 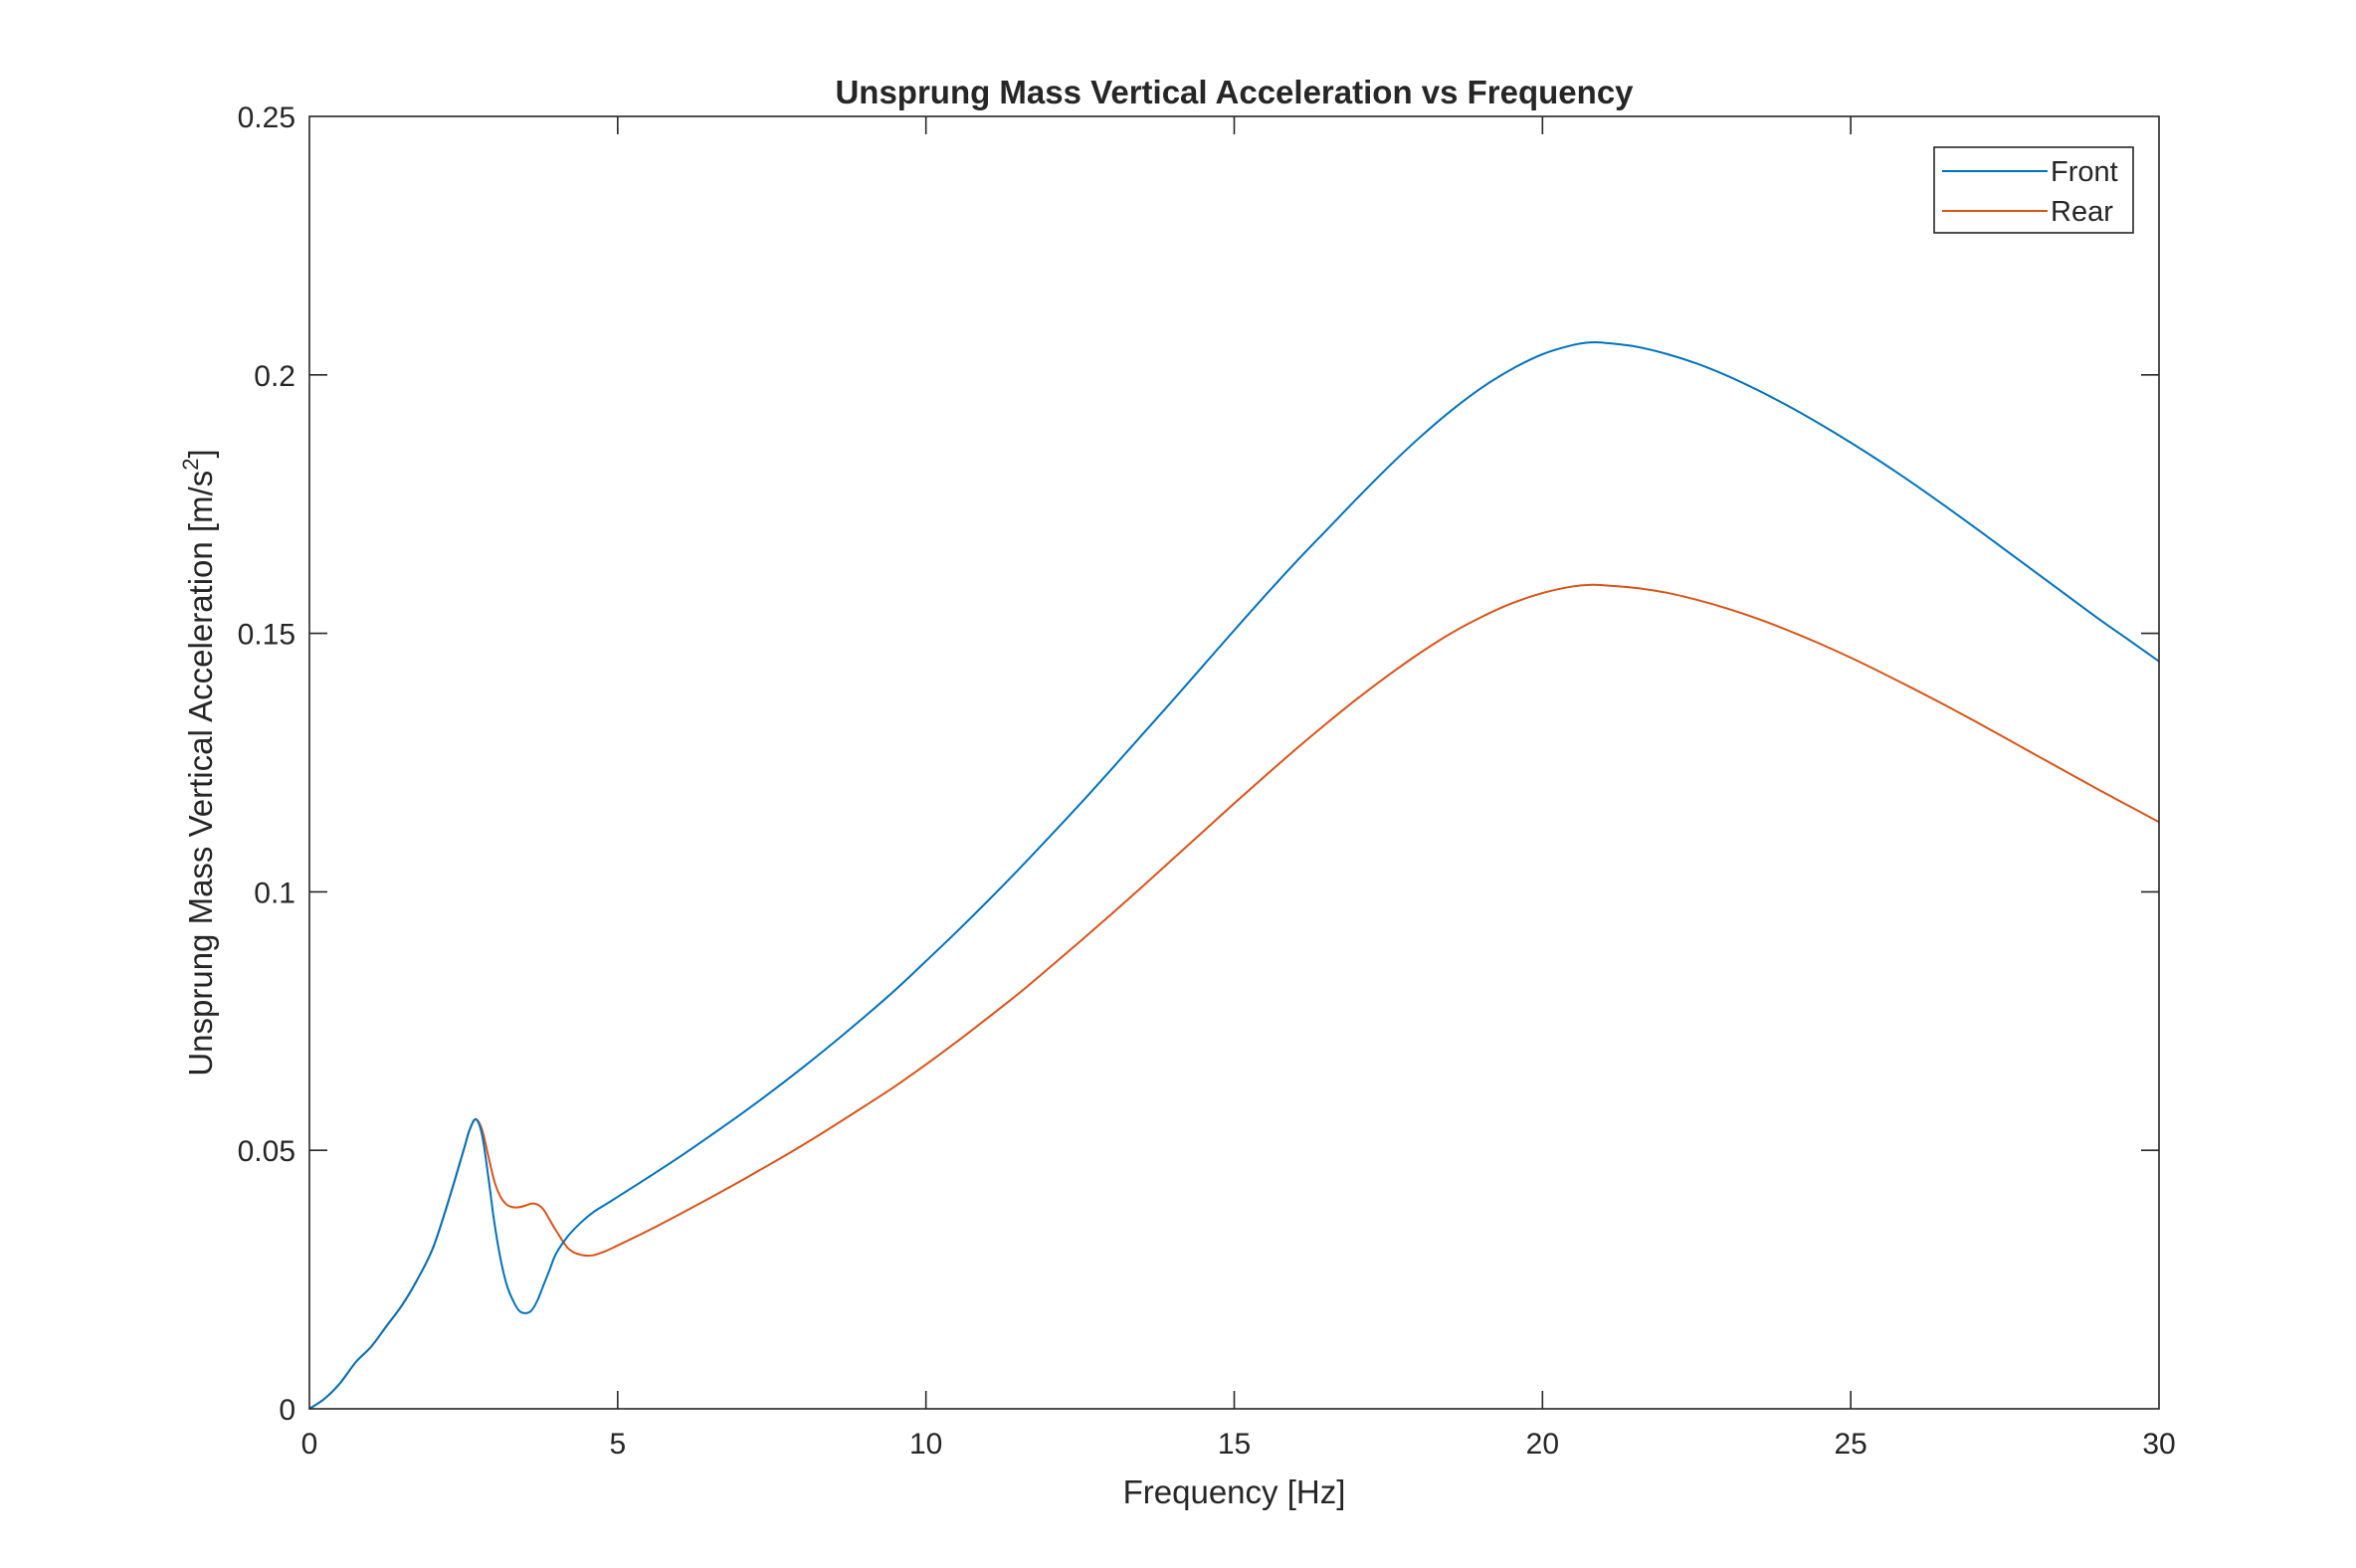 What do you see at coordinates (287, 1410) in the screenshot?
I see `y-tick-label: 0` at bounding box center [287, 1410].